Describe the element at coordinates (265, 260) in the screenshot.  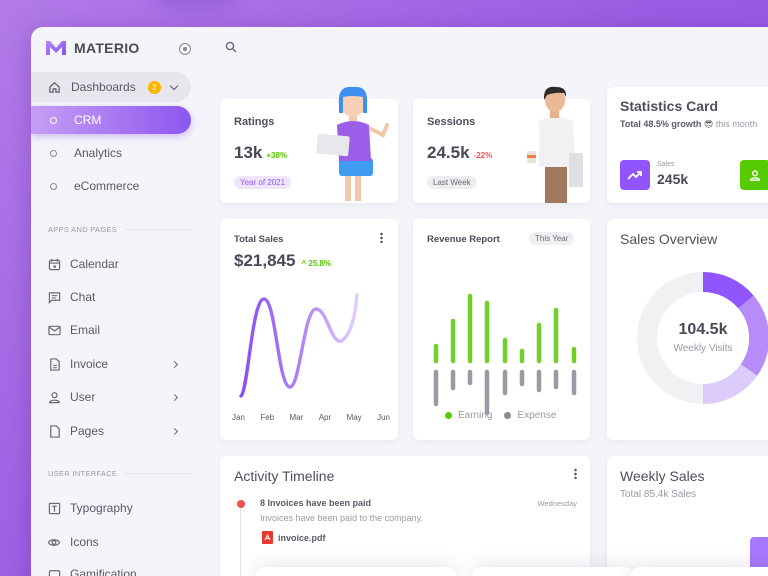
I see `total-sales-value: $21,845` at that location.